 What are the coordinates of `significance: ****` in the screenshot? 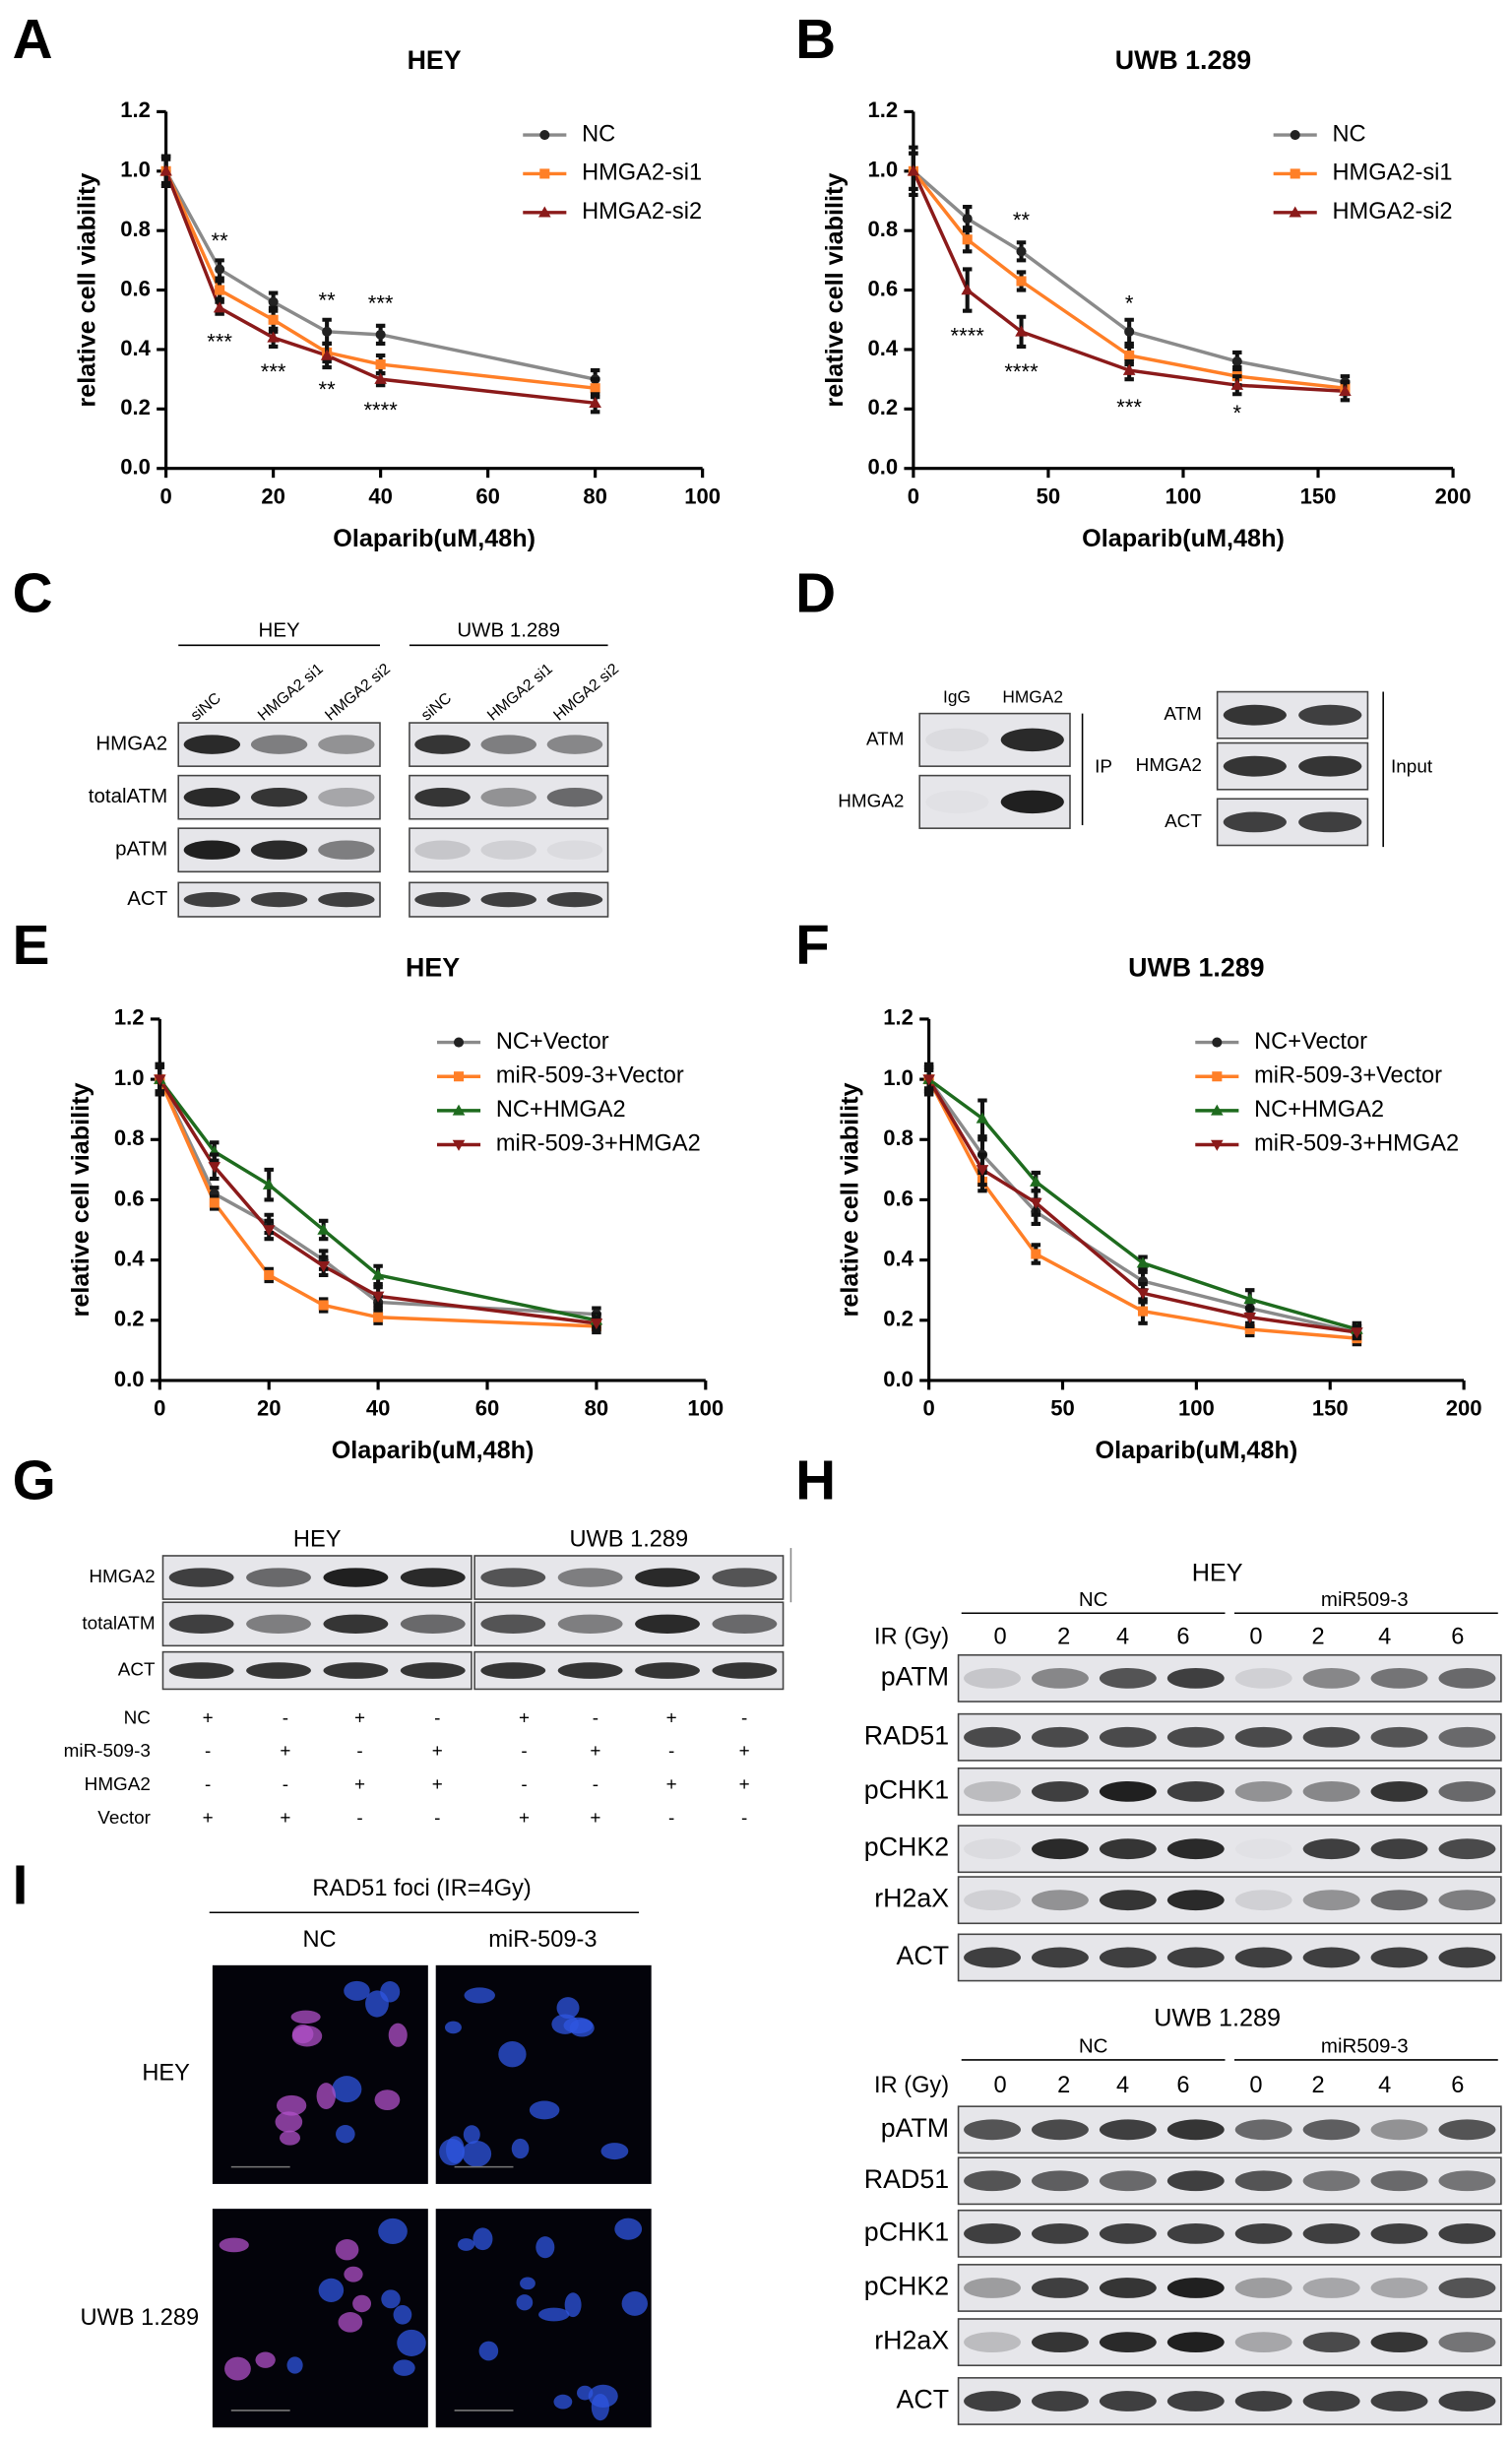 It's located at (380, 410).